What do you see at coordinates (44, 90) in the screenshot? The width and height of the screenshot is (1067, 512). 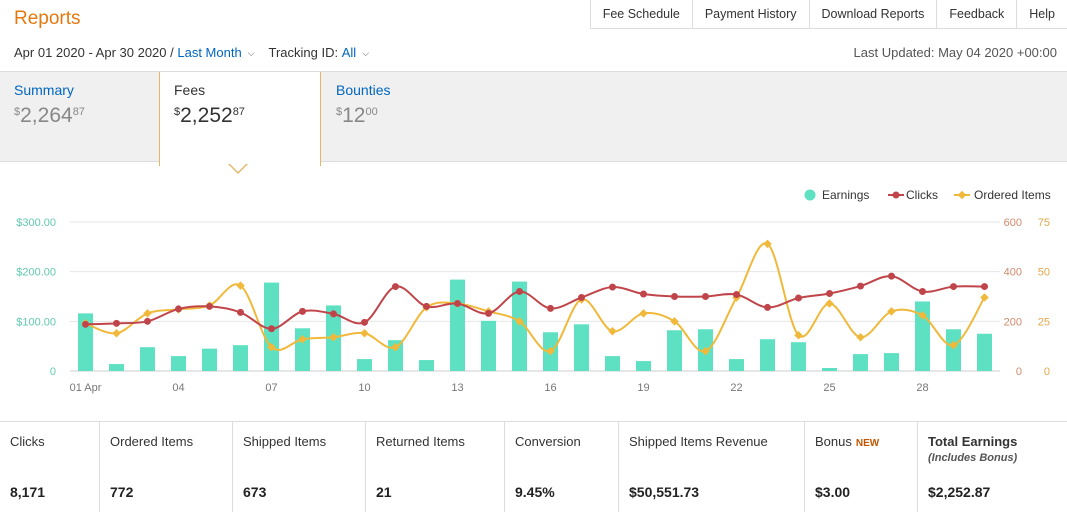 I see `tab-summary-label: Summary` at bounding box center [44, 90].